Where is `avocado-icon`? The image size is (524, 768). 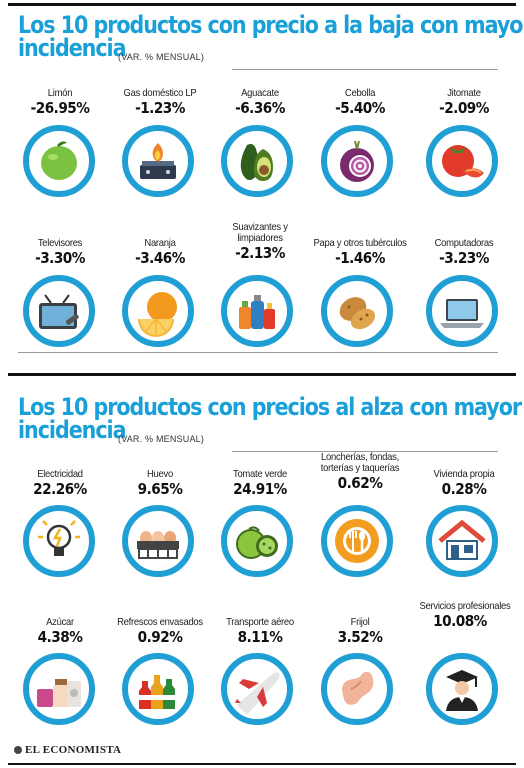 avocado-icon is located at coordinates (257, 161).